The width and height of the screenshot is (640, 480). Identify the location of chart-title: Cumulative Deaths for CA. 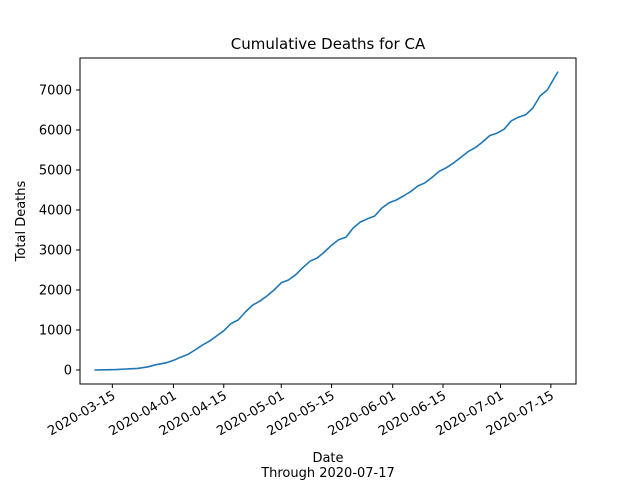
(328, 44).